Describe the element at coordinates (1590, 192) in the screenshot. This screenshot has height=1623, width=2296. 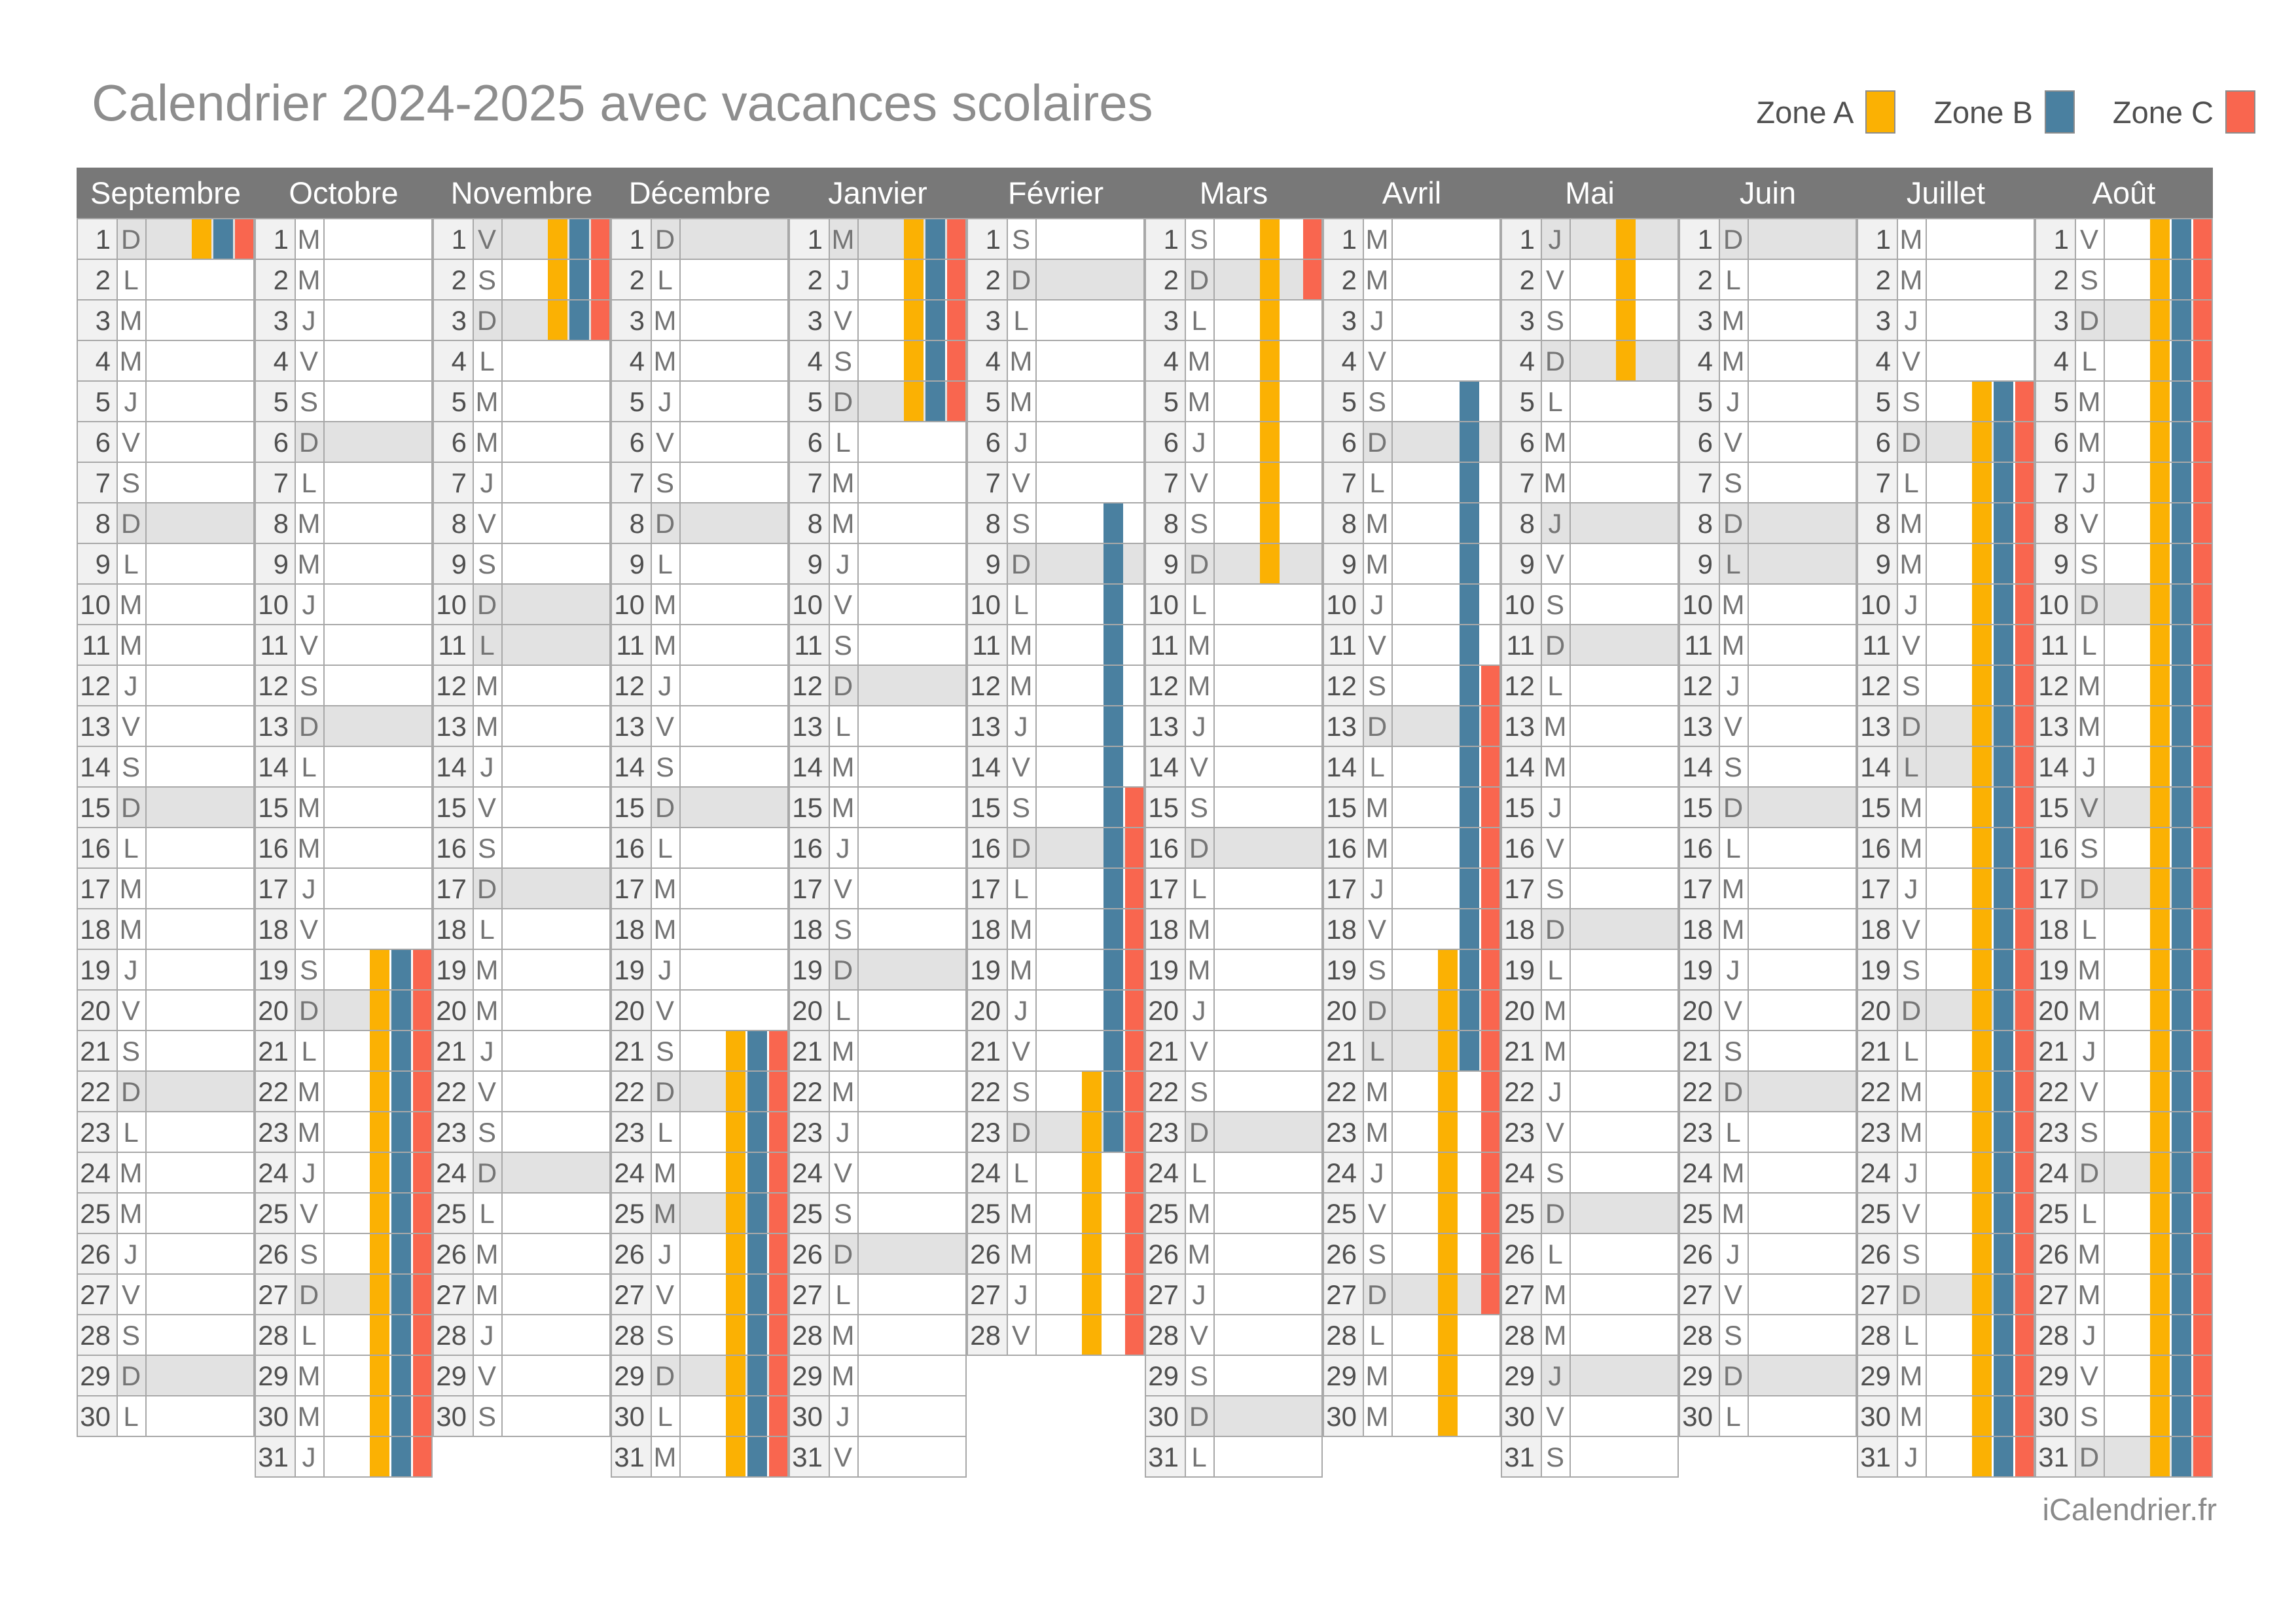
I see `month-header-label-mai: Mai` at that location.